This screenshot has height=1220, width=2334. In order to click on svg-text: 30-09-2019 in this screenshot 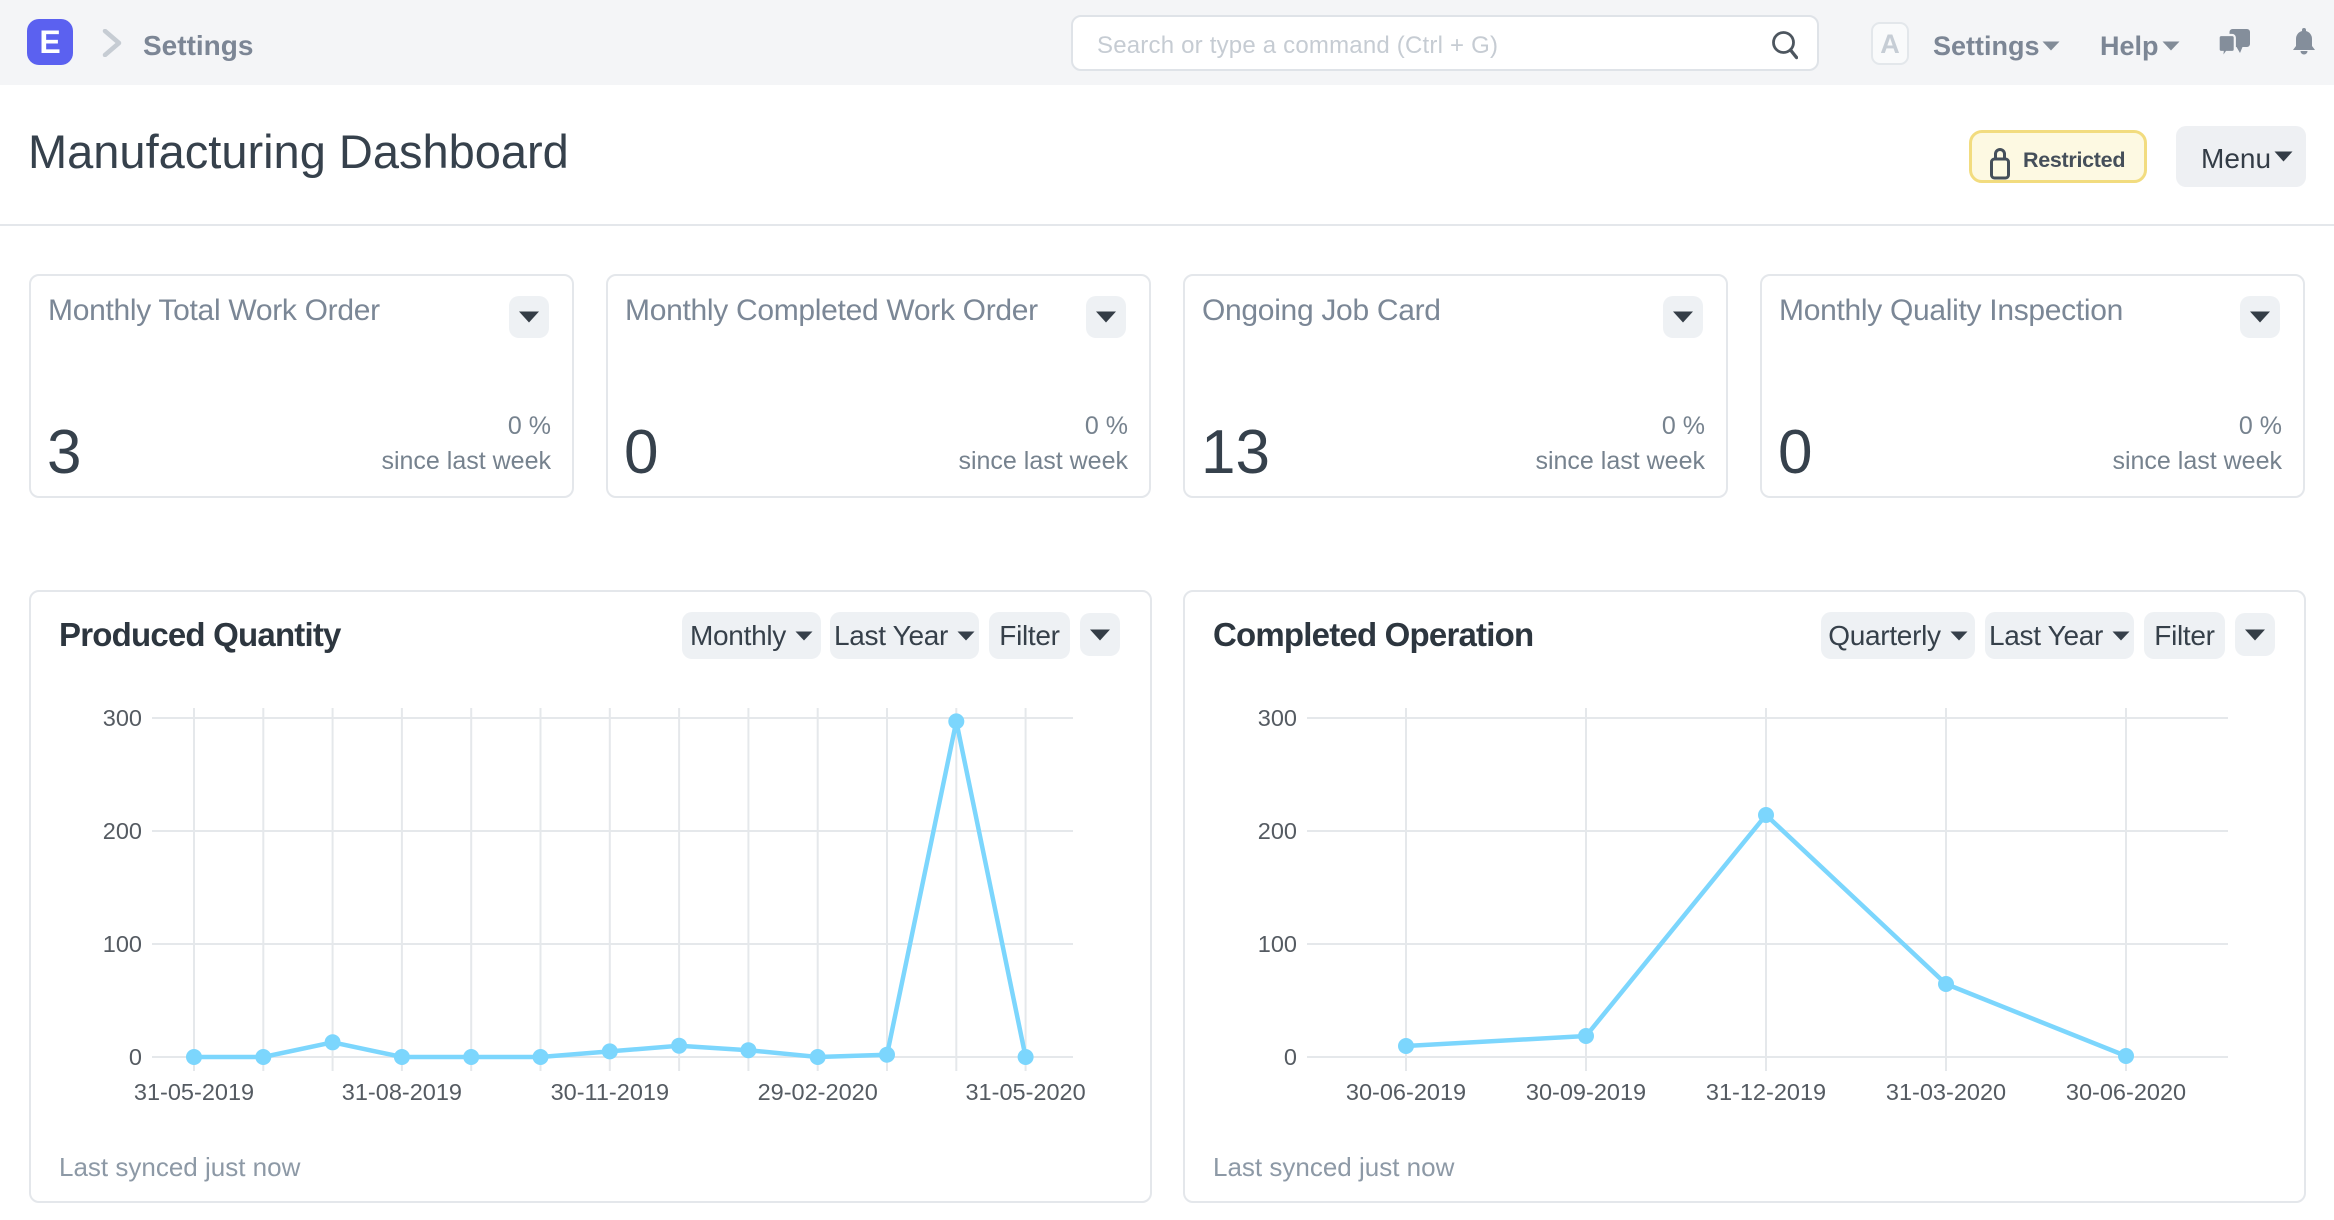, I will do `click(1586, 1092)`.